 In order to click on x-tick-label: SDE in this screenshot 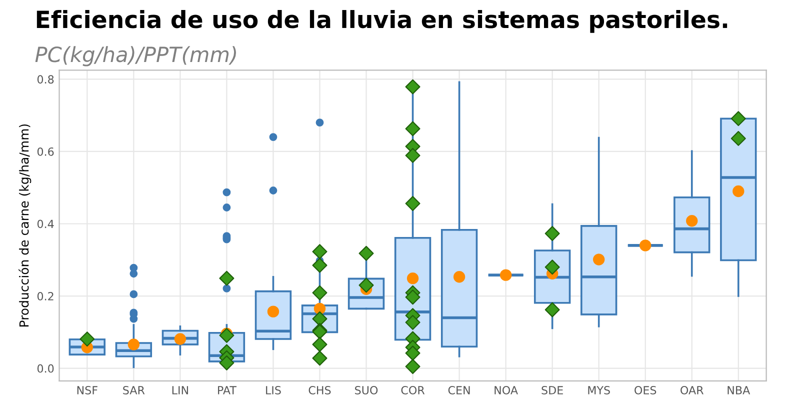, I will do `click(552, 390)`.